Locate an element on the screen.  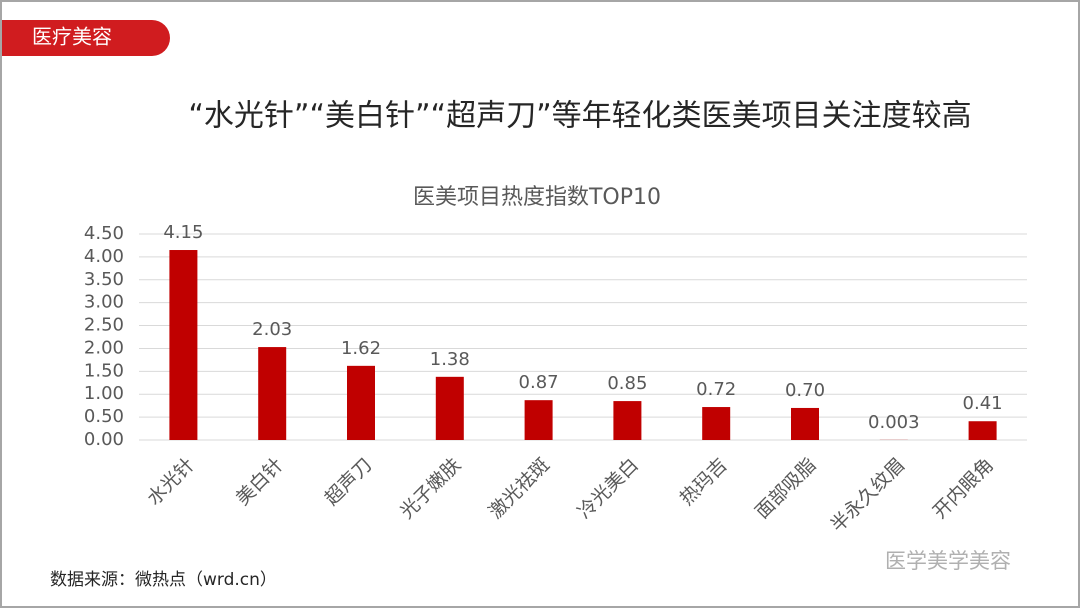
value-label: 2.03 is located at coordinates (272, 329).